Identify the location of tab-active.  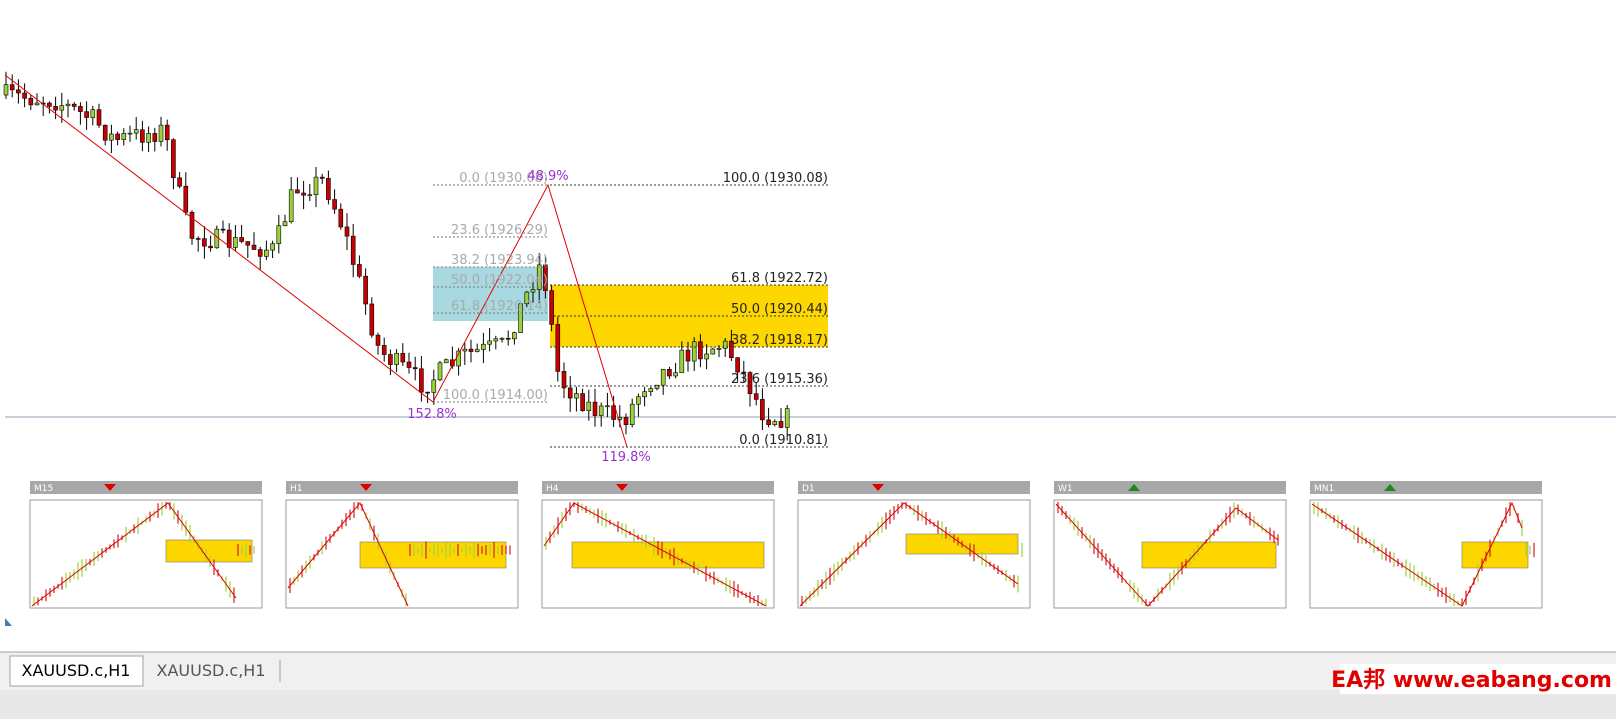
(76, 671).